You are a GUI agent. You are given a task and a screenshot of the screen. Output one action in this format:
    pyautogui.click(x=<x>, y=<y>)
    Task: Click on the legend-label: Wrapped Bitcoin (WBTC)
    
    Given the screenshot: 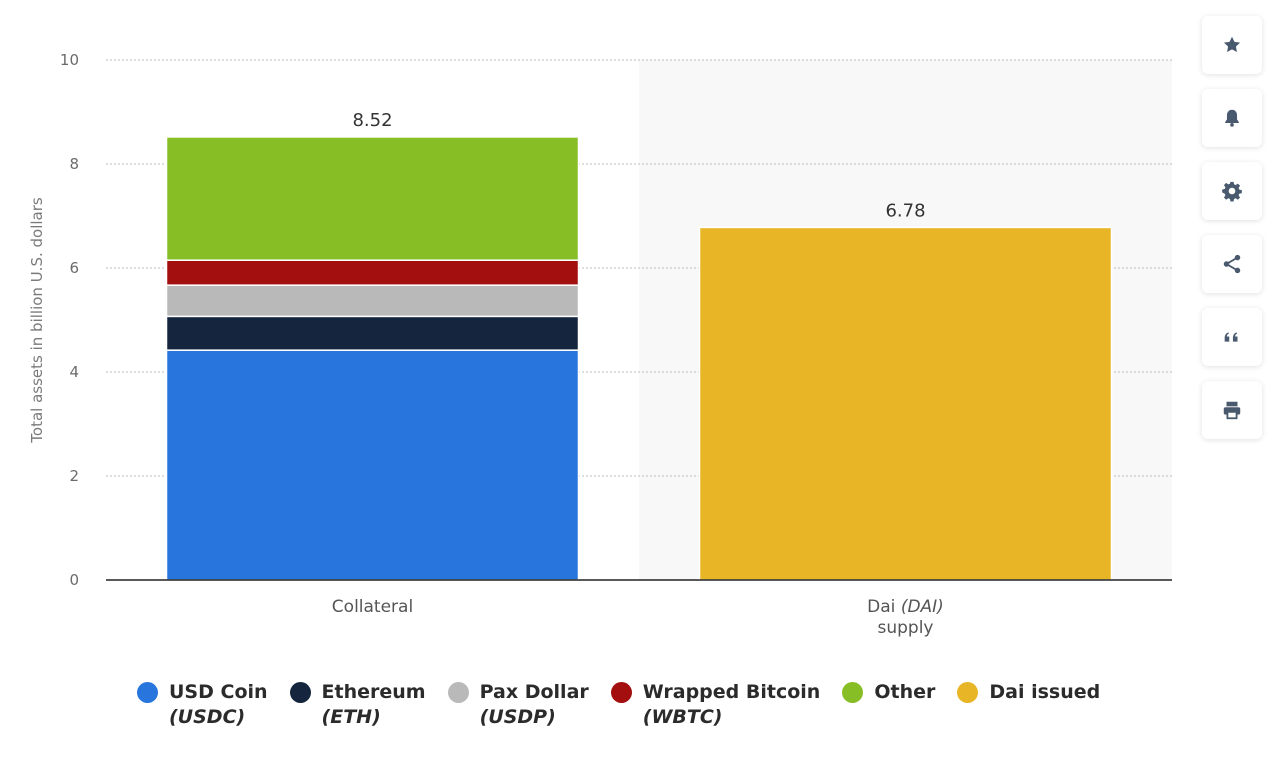 What is the action you would take?
    pyautogui.click(x=732, y=705)
    